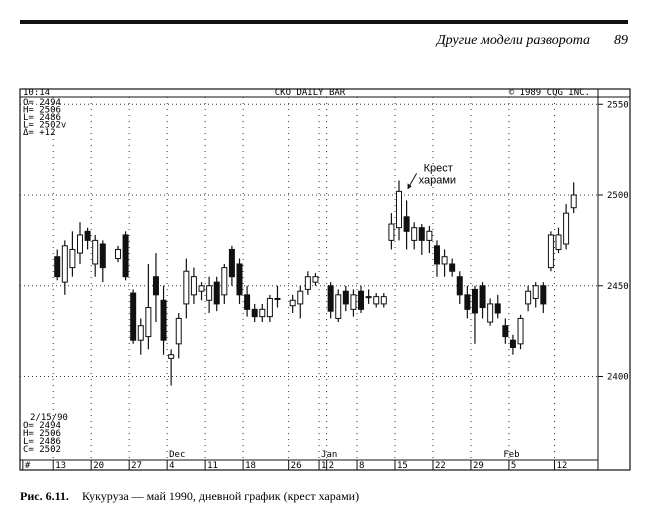 The height and width of the screenshot is (521, 645). Describe the element at coordinates (177, 455) in the screenshot. I see `month-label: Dec` at that location.